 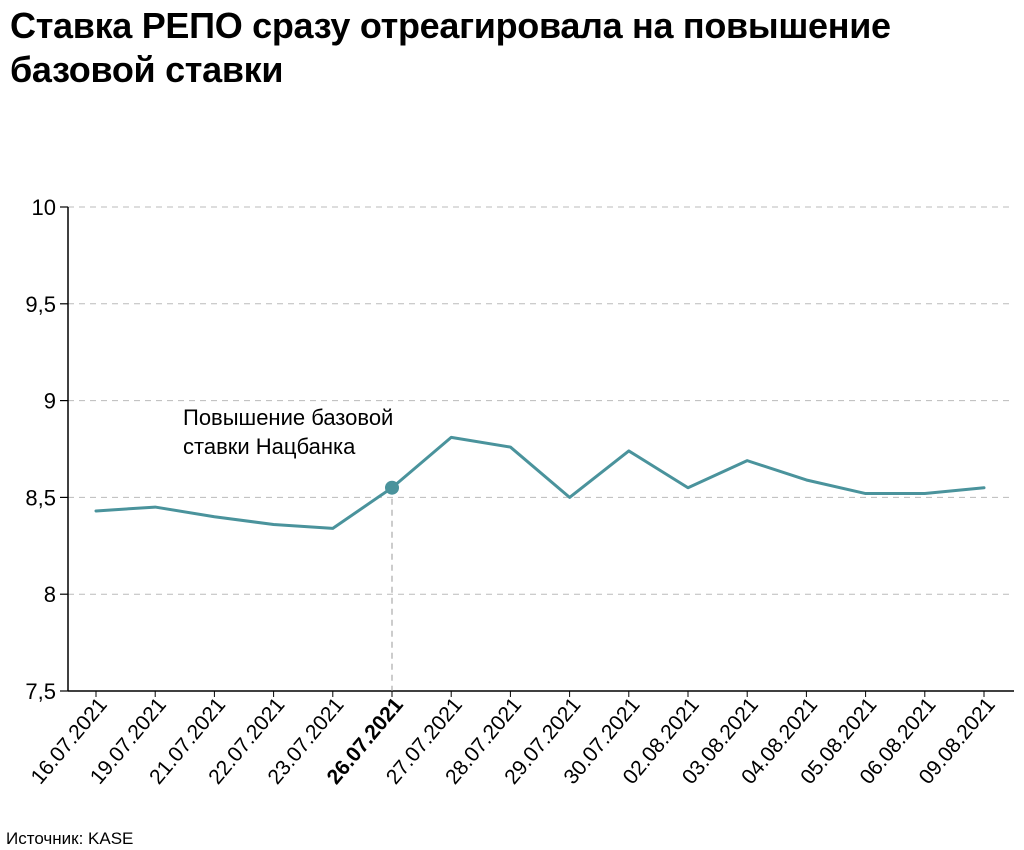 What do you see at coordinates (40, 497) in the screenshot?
I see `y-tick-label: 8,5` at bounding box center [40, 497].